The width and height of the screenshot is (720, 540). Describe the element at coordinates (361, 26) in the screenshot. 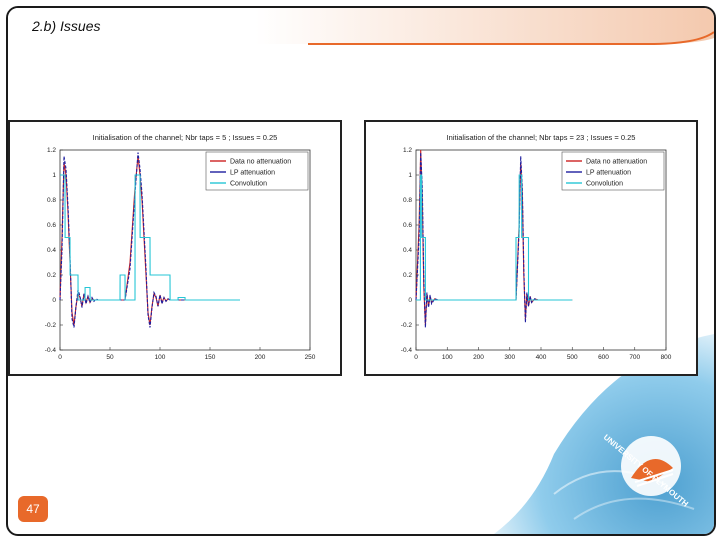

I see `header-band` at that location.